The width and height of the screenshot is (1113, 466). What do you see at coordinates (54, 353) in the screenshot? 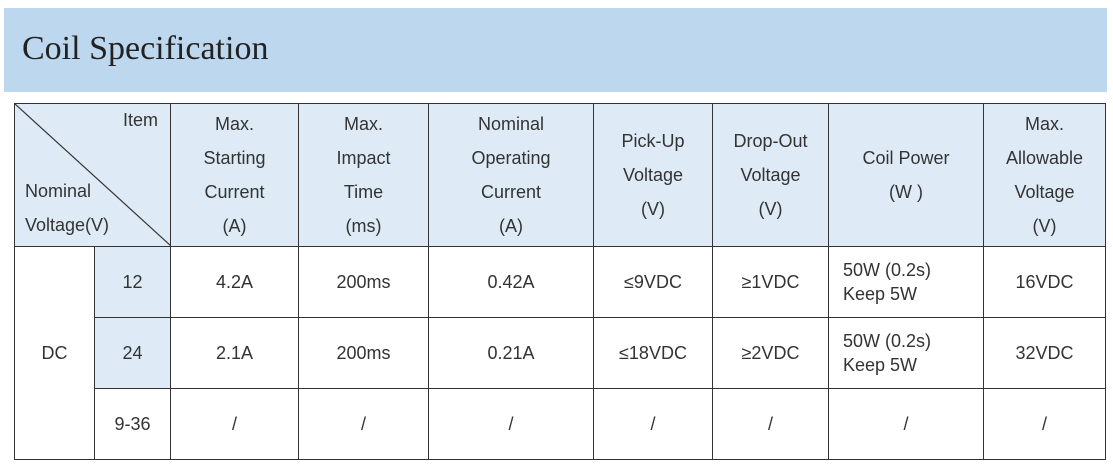
I see `group-cell: DC` at bounding box center [54, 353].